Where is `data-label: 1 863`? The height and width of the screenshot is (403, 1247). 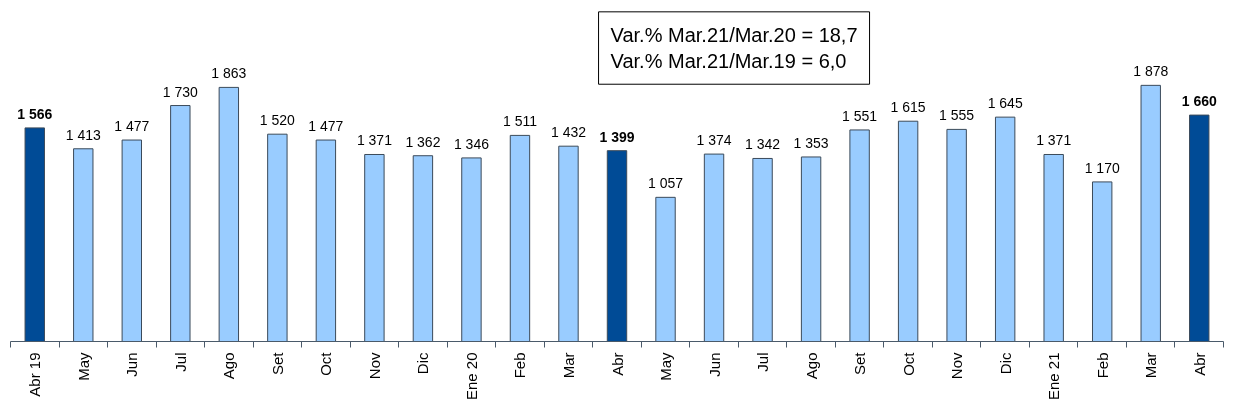
data-label: 1 863 is located at coordinates (229, 73).